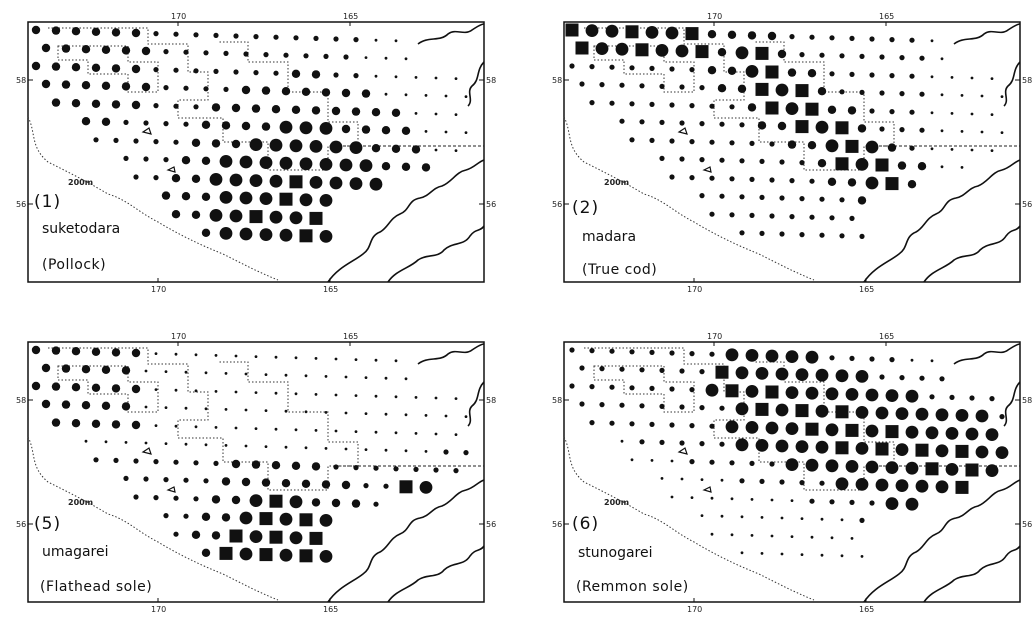 This screenshot has height=623, width=1035. I want to click on left-tick-label: 58, so click(21, 80).